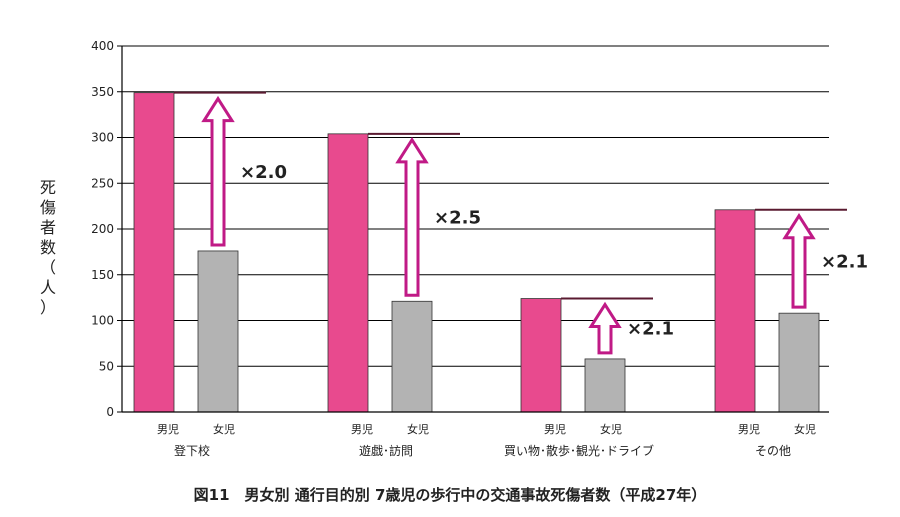 This screenshot has height=517, width=900. What do you see at coordinates (102, 275) in the screenshot?
I see `y-tick-label: 150` at bounding box center [102, 275].